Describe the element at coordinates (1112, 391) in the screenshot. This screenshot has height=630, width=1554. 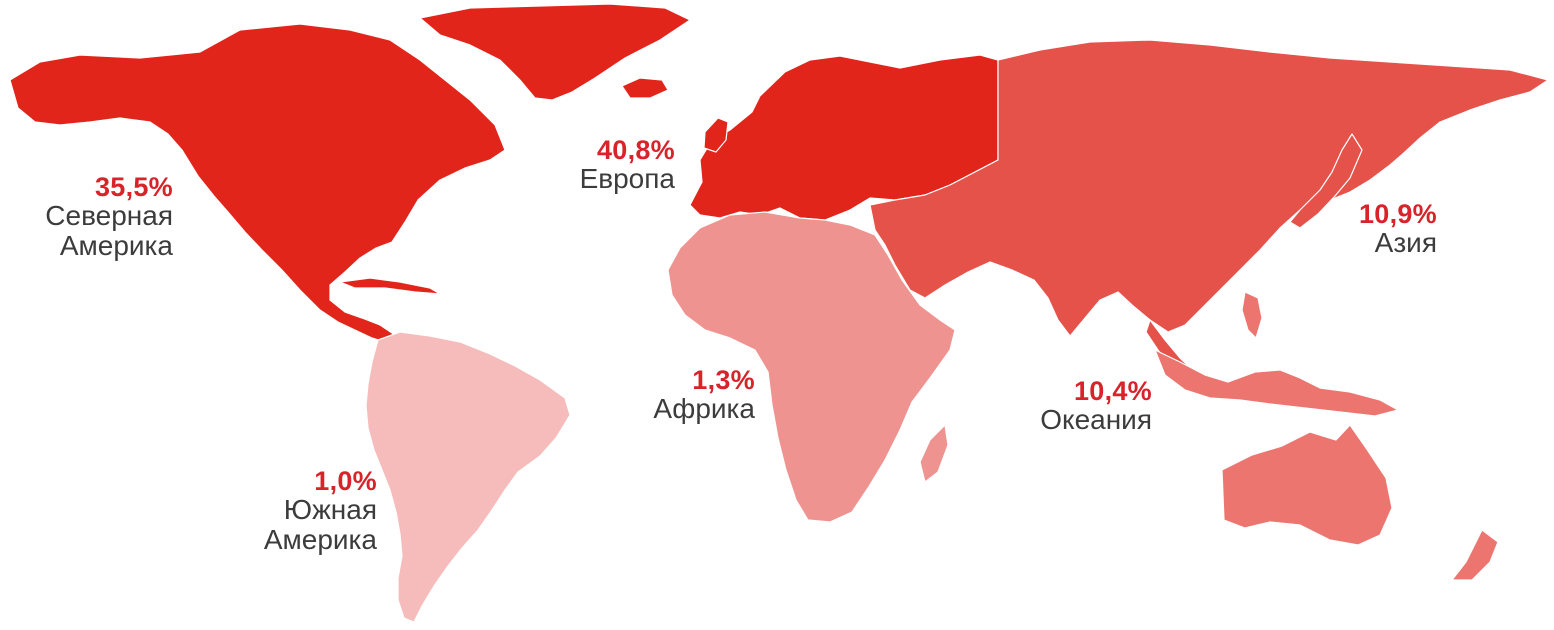
I see `oceania-percent: 10,4%` at that location.